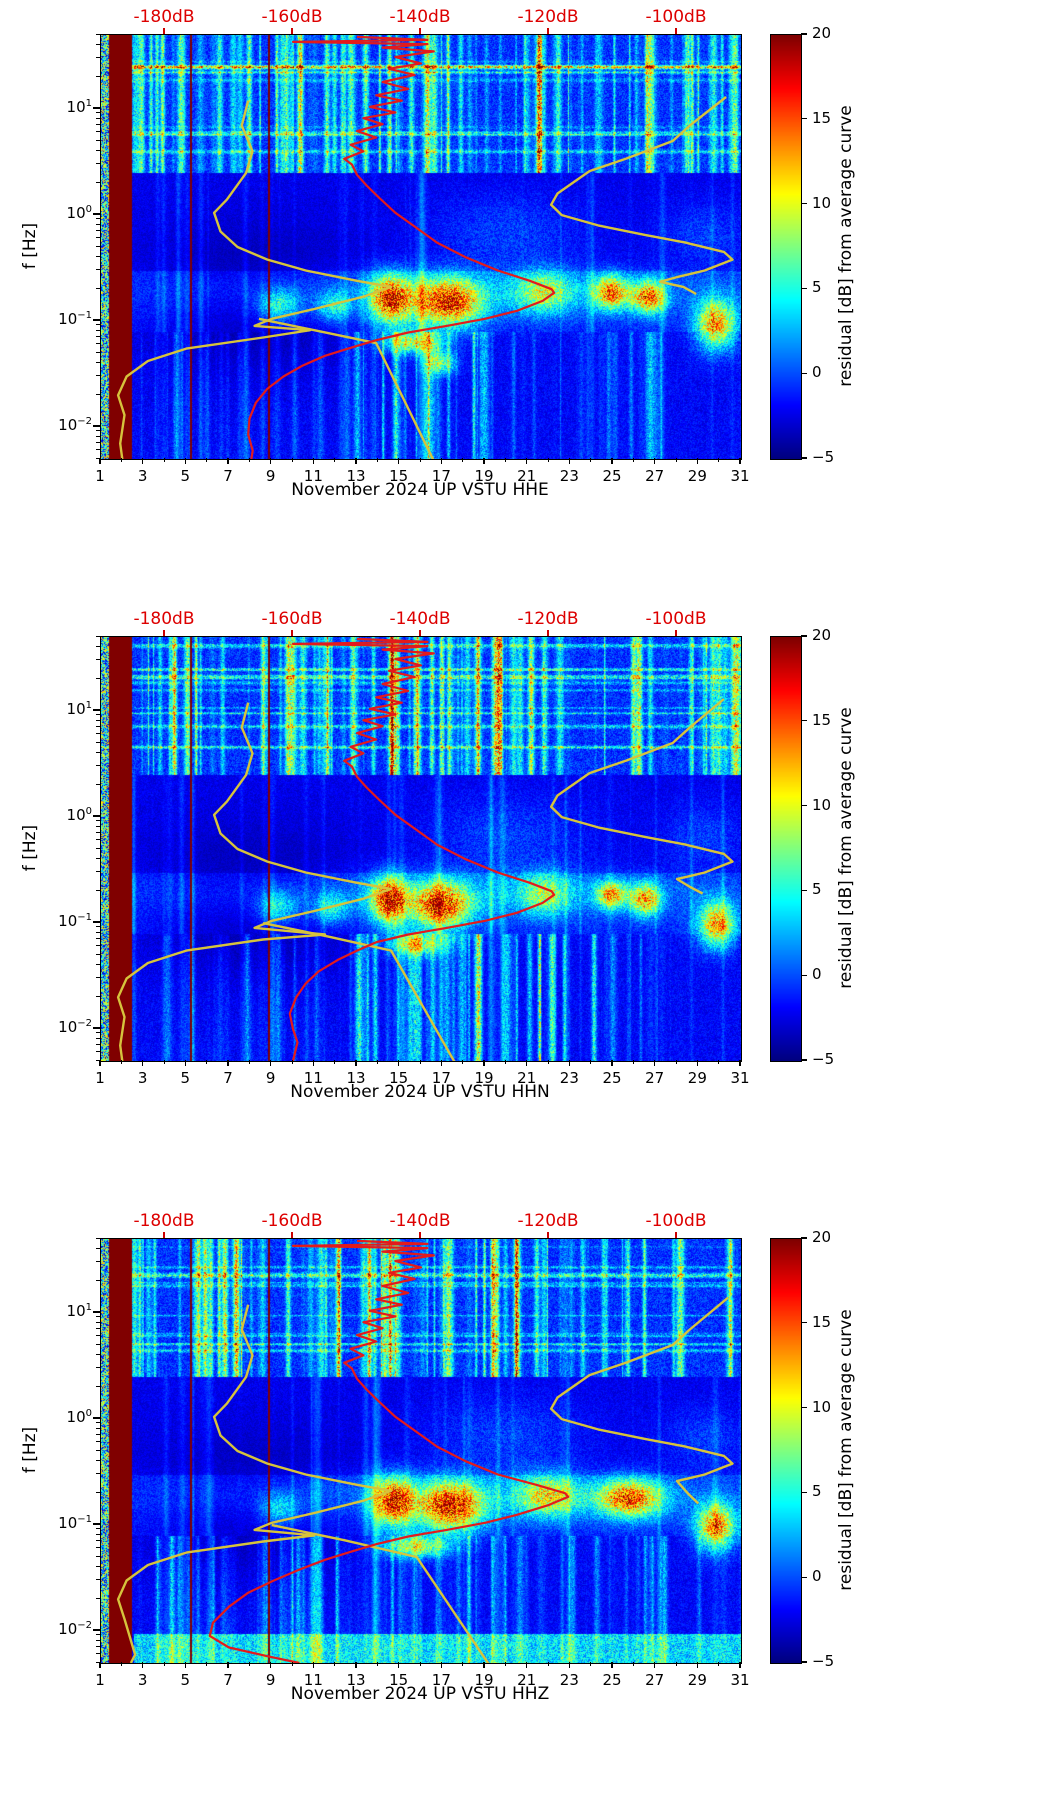 Image resolution: width=1052 pixels, height=1806 pixels. I want to click on colorbar-tick-label: −5, so click(823, 457).